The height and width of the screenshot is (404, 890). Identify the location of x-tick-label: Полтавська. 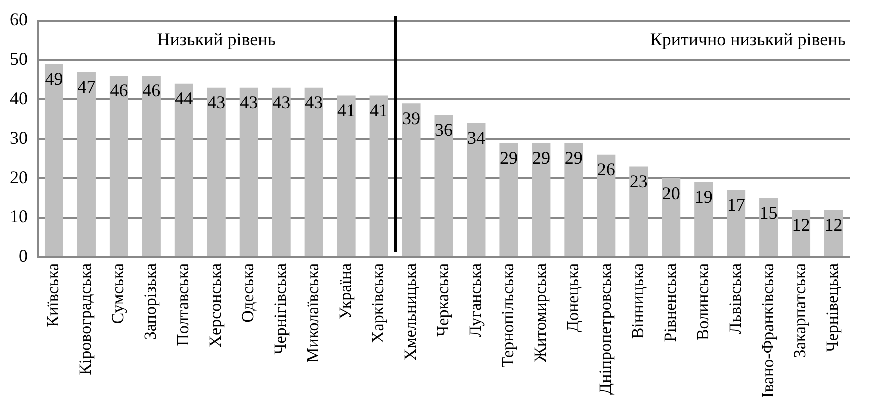
(183, 304).